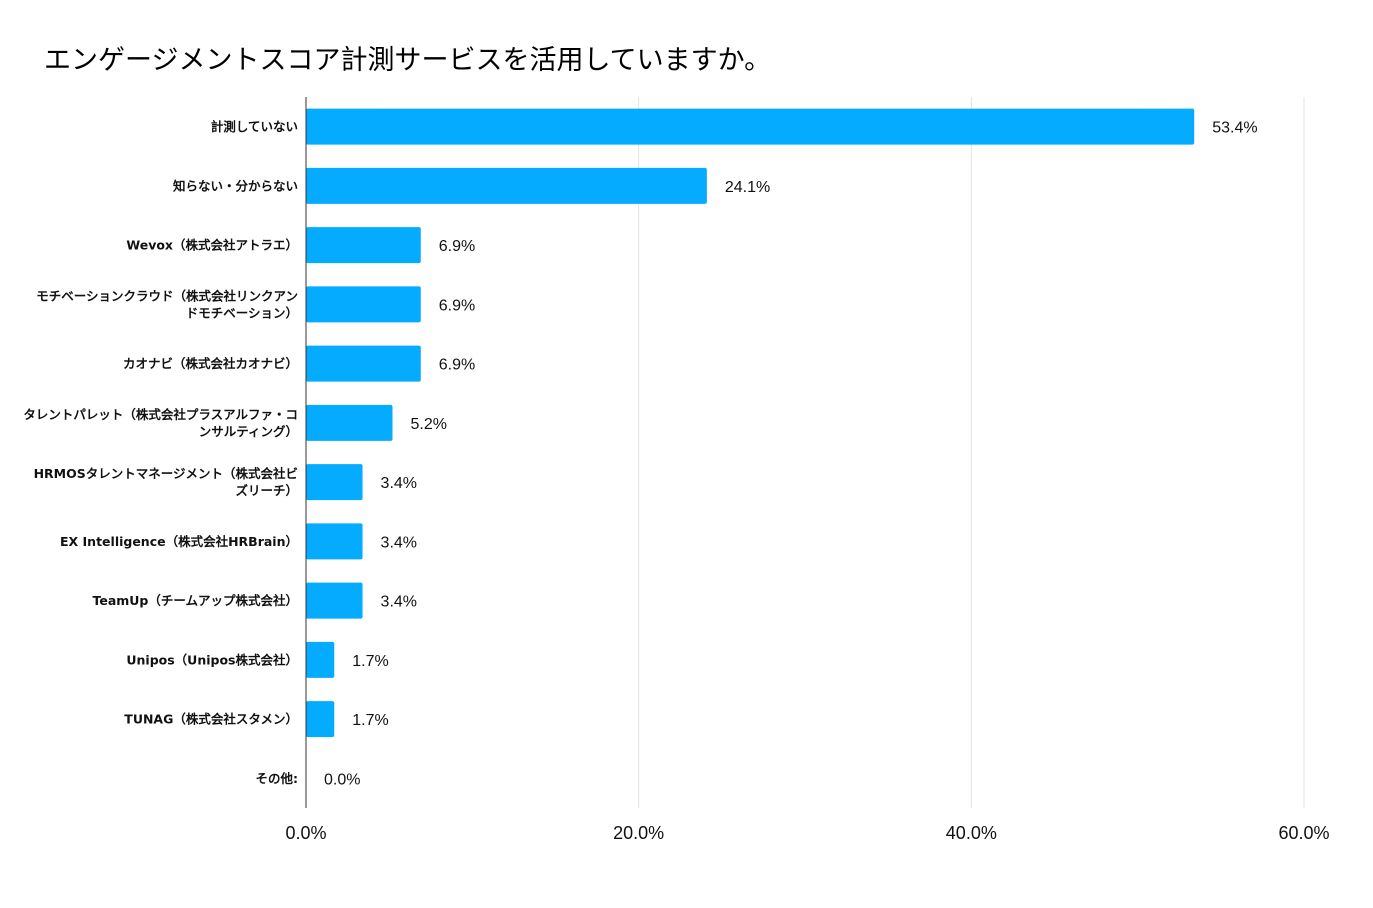  What do you see at coordinates (342, 779) in the screenshot?
I see `data-label: 0.0%` at bounding box center [342, 779].